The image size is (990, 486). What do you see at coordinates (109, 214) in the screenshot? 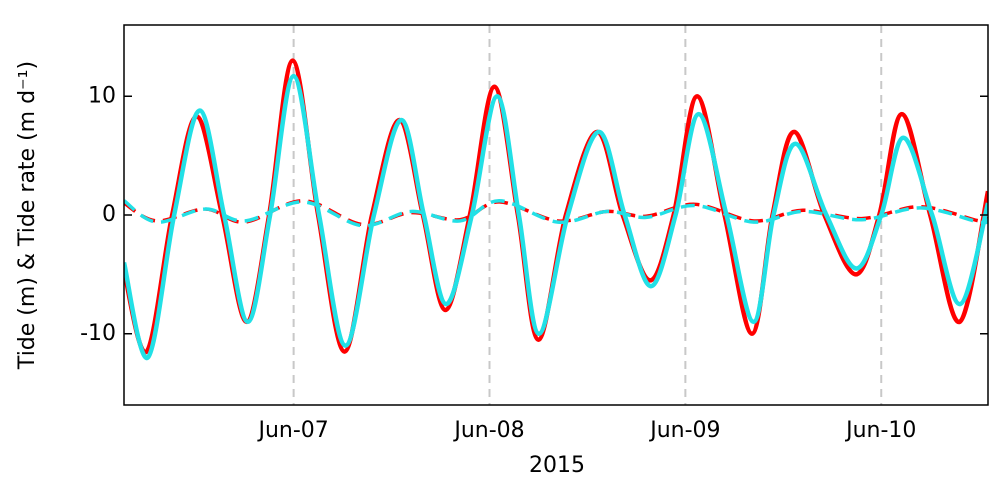
I see `y-tick-label: 0` at bounding box center [109, 214].